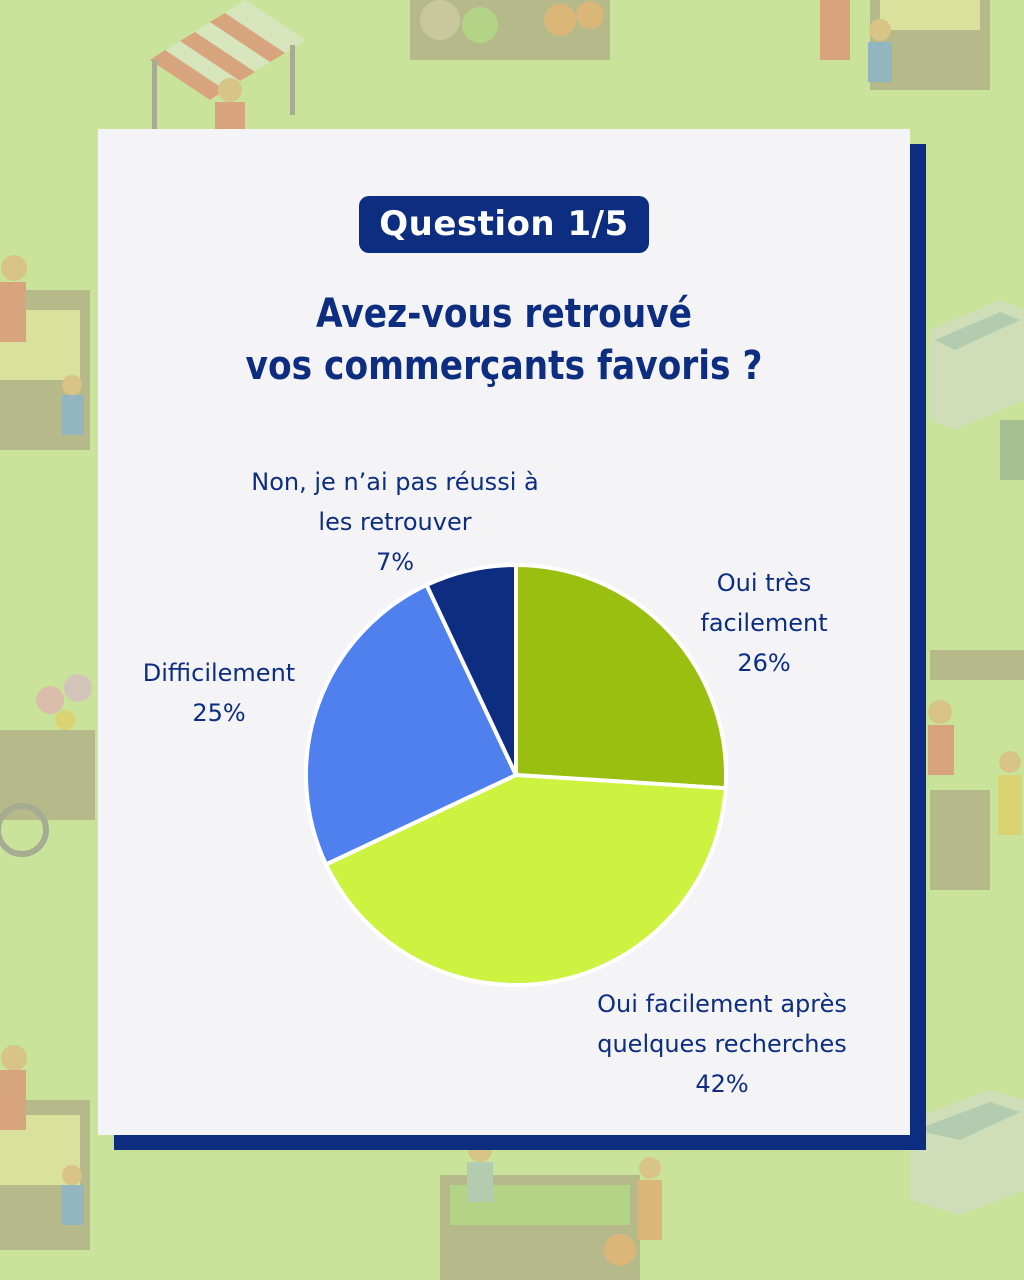 The height and width of the screenshot is (1280, 1024). I want to click on slice-label-line: facilement, so click(764, 623).